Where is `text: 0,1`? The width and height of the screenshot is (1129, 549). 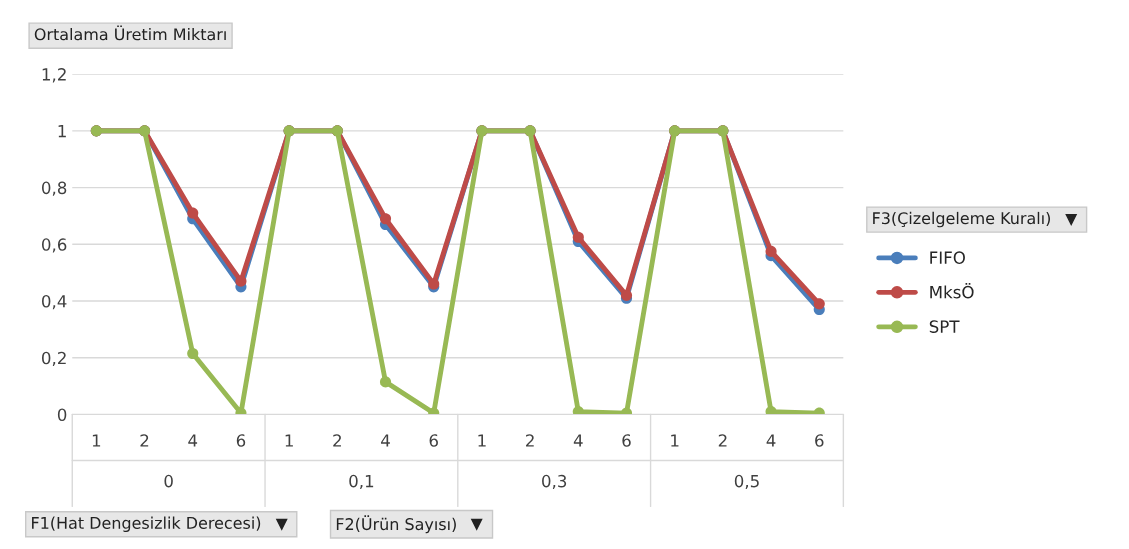
text: 0,1 is located at coordinates (361, 482).